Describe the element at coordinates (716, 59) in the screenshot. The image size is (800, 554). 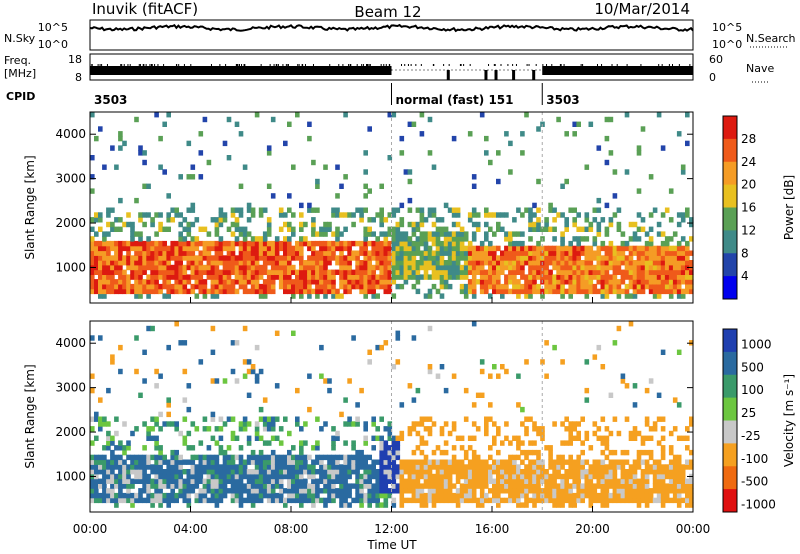
I see `nave-tick-top: 60` at that location.